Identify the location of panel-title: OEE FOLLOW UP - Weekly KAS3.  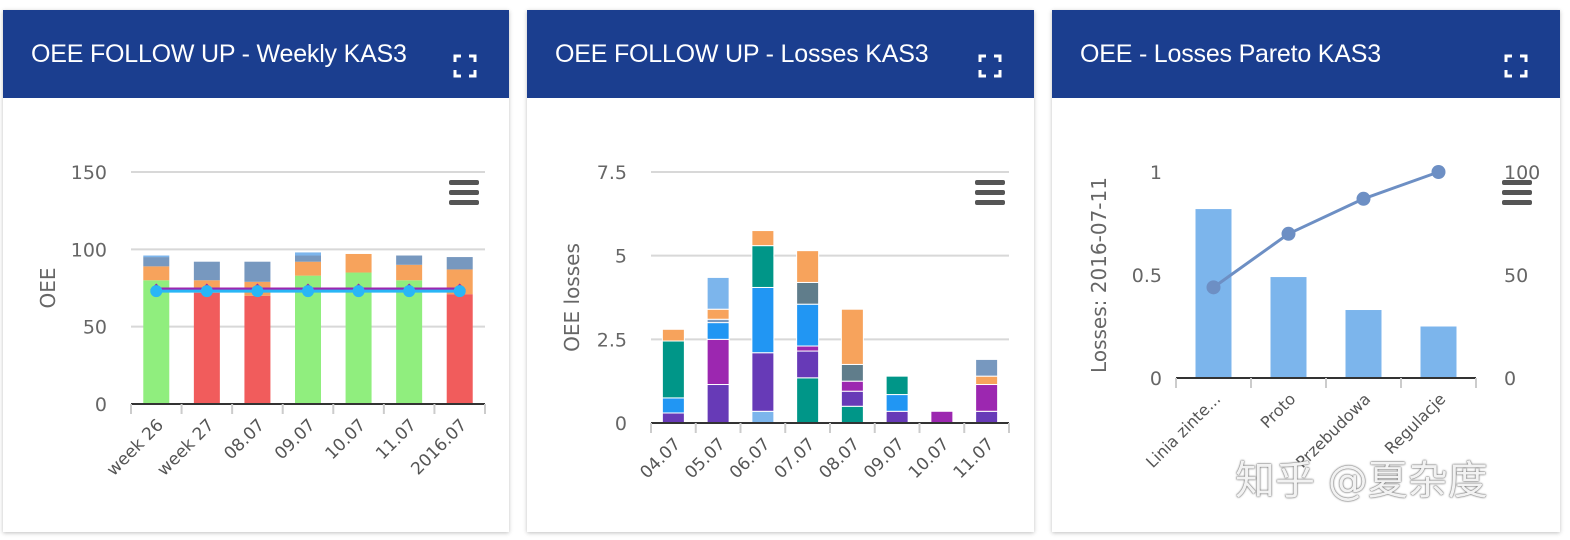
(219, 54).